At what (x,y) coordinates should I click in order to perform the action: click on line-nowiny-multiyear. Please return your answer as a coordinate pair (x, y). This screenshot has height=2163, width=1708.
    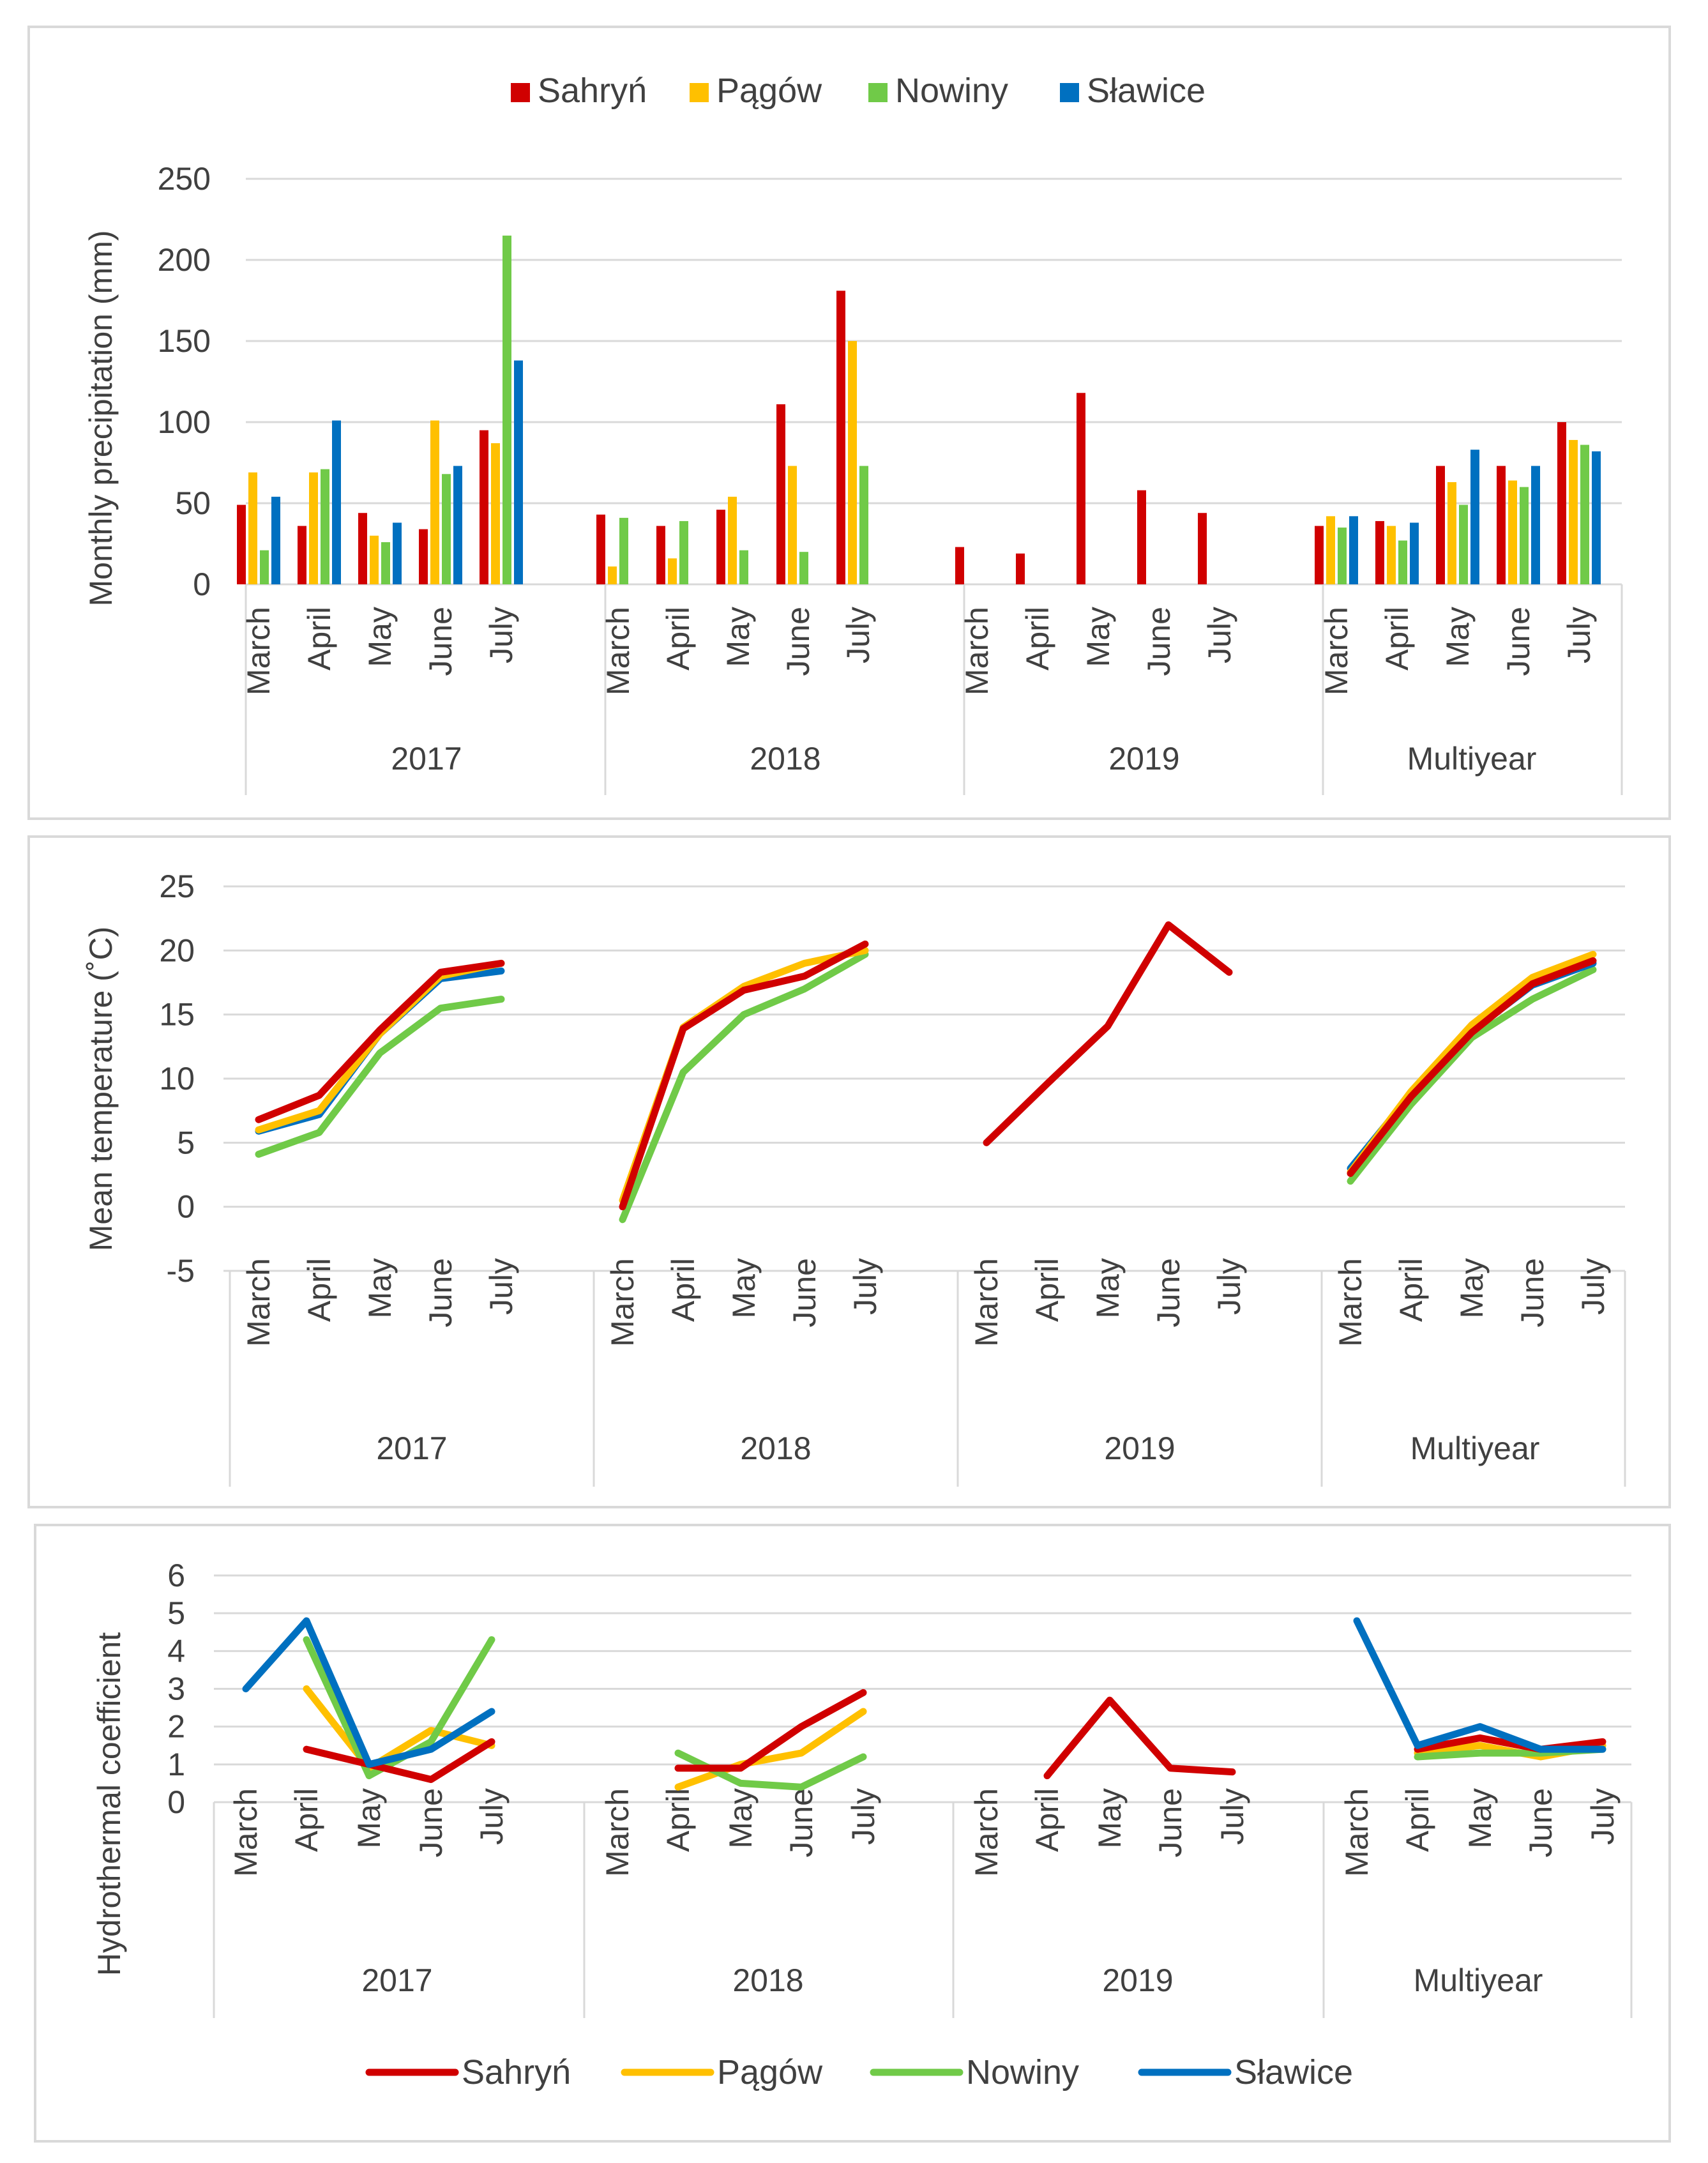
    Looking at the image, I should click on (1472, 1075).